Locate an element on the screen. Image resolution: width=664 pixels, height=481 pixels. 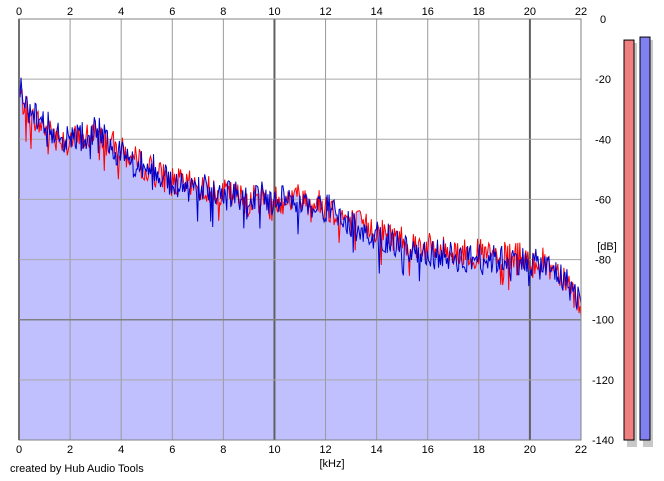
x-tick-label-top: 4 is located at coordinates (121, 12).